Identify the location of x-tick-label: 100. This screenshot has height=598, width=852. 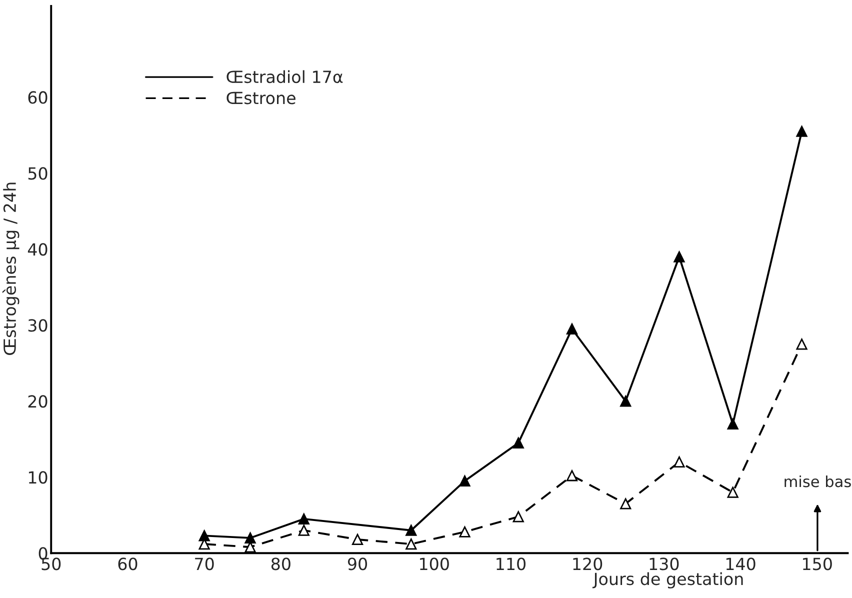
(434, 564).